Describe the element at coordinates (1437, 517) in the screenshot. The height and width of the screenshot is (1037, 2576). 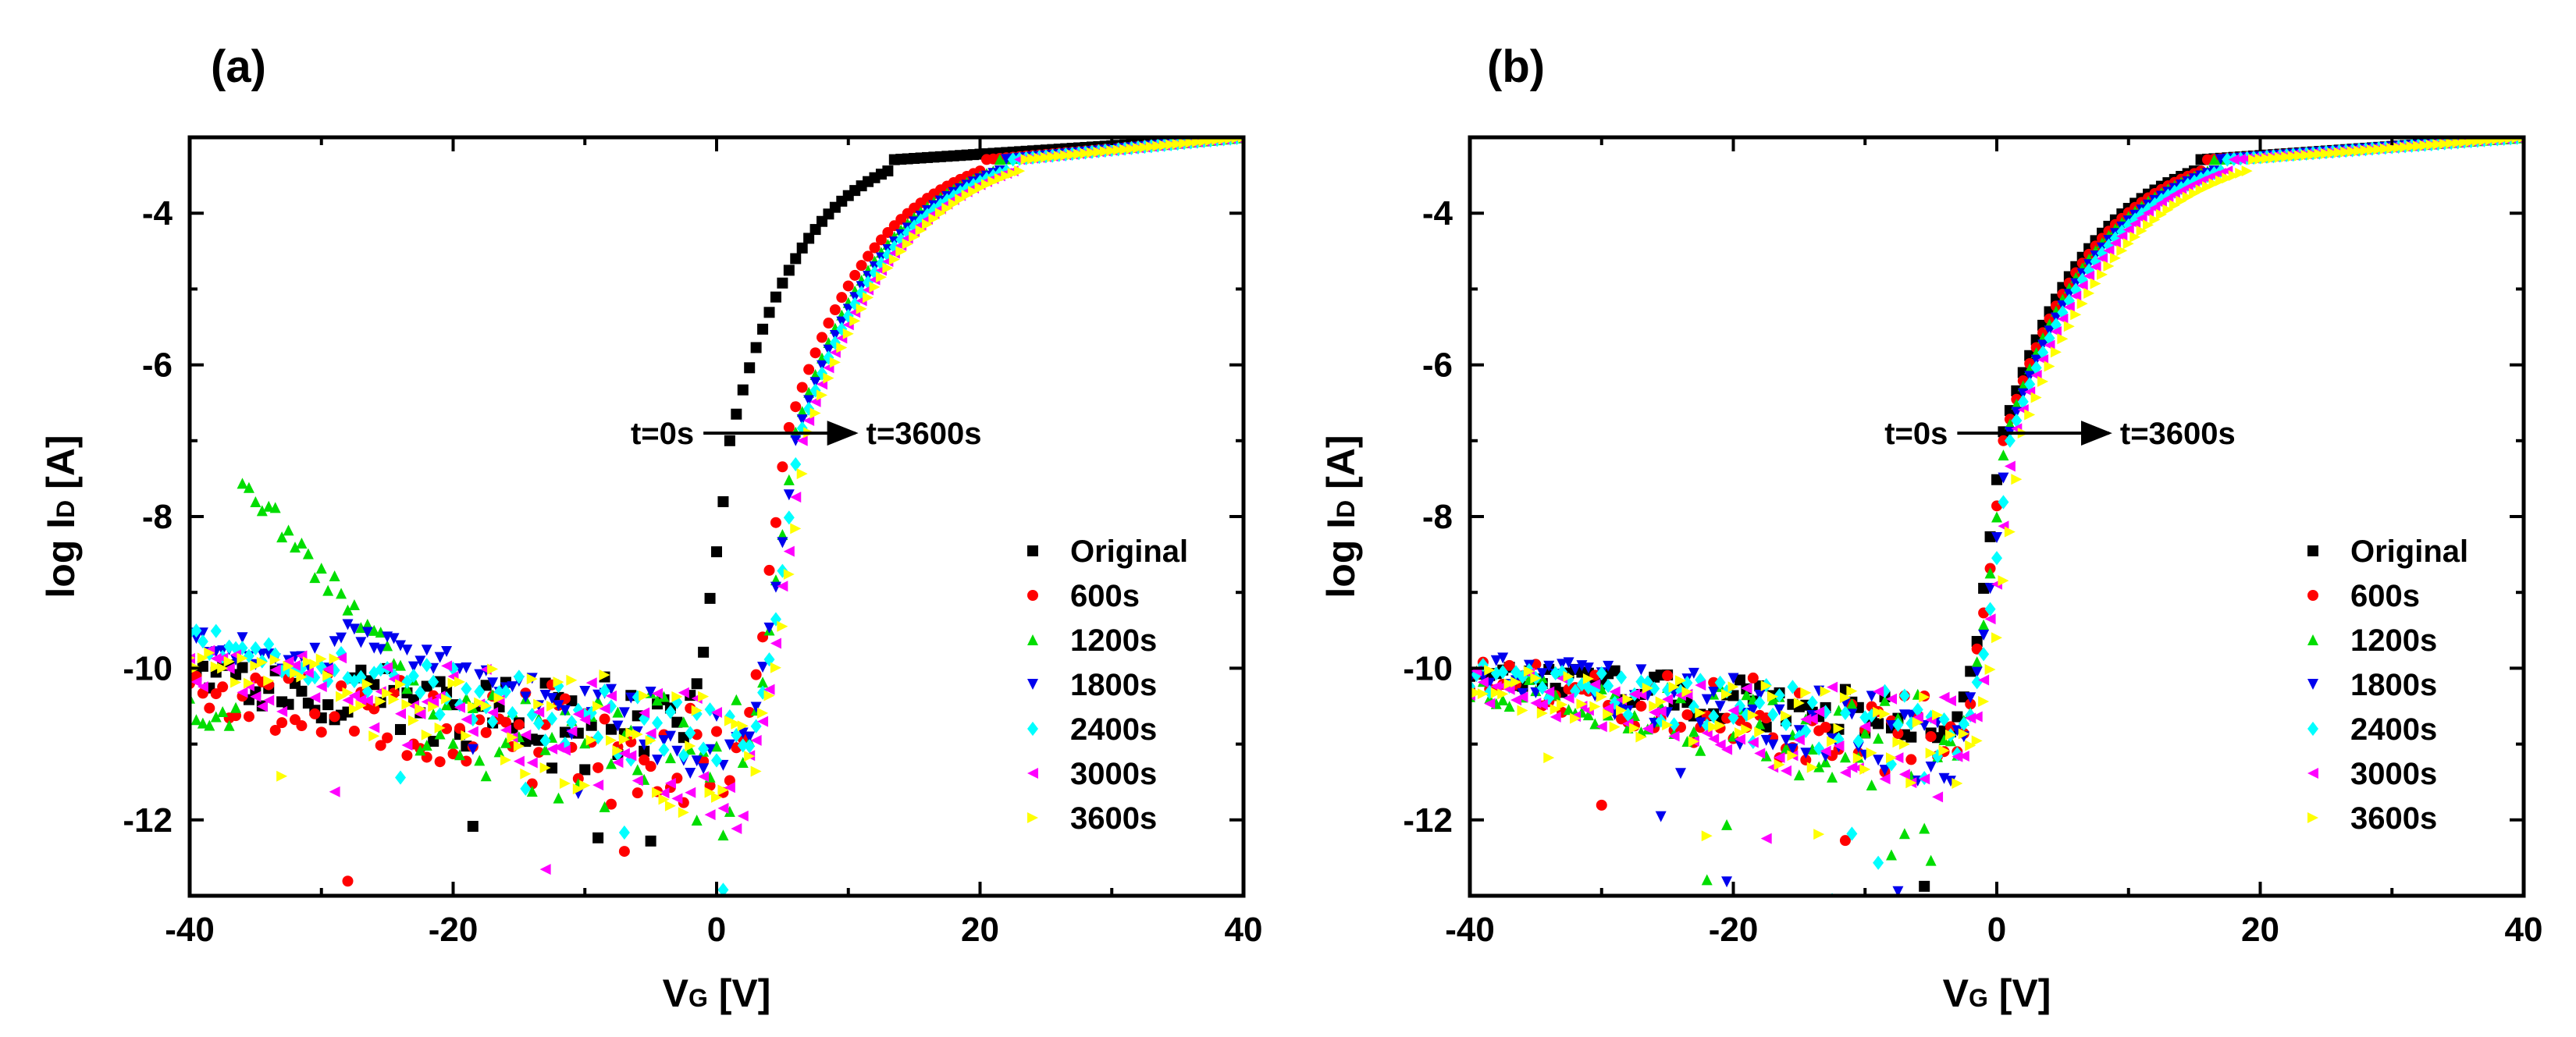
I see `y-tick-label: -8` at that location.